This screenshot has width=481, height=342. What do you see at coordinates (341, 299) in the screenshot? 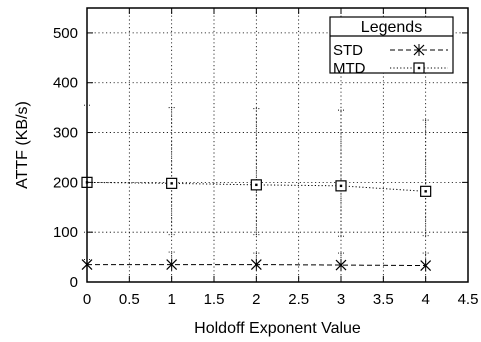
I see `x-tick-label: 3` at bounding box center [341, 299].